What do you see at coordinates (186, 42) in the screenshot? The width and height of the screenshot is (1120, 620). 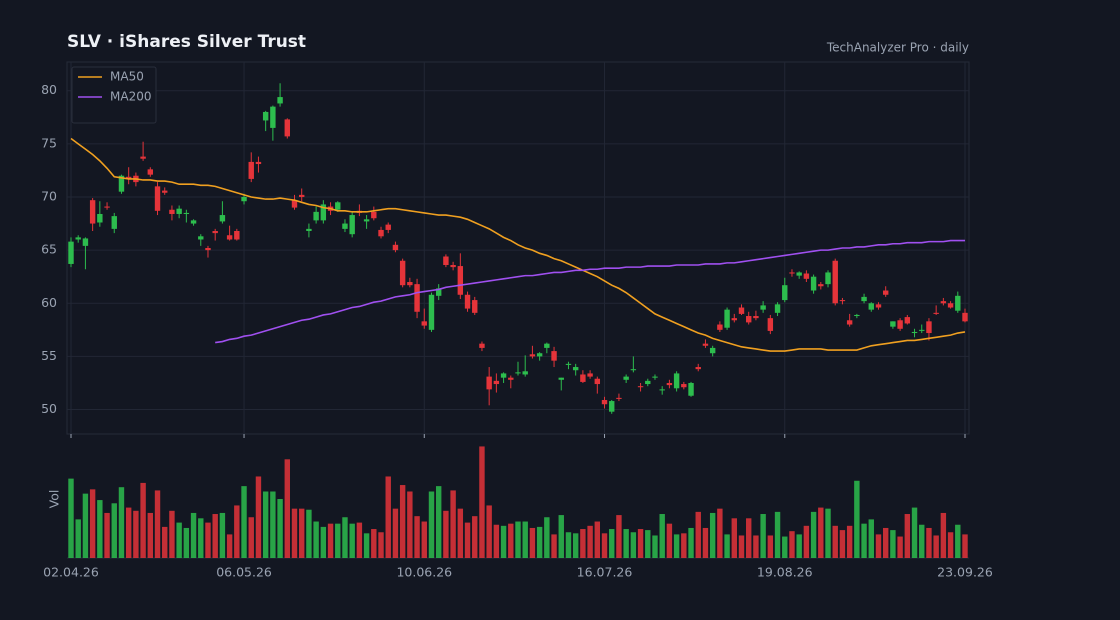 I see `chart-title: SLV · iShares Silver Trust` at bounding box center [186, 42].